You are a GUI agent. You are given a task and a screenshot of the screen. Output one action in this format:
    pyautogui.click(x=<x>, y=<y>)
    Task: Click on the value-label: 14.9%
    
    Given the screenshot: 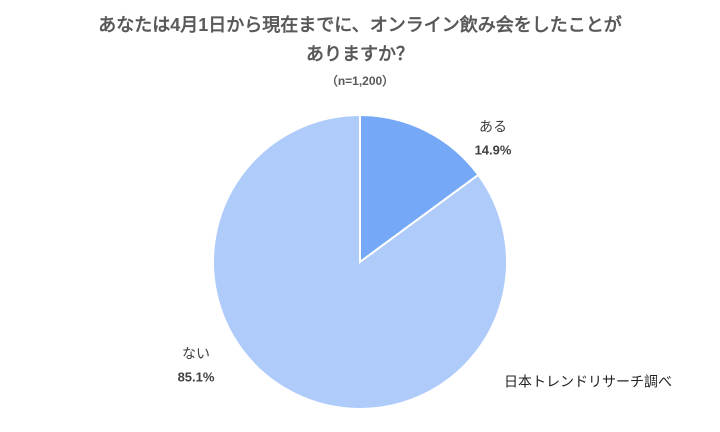 What is the action you would take?
    pyautogui.click(x=493, y=149)
    